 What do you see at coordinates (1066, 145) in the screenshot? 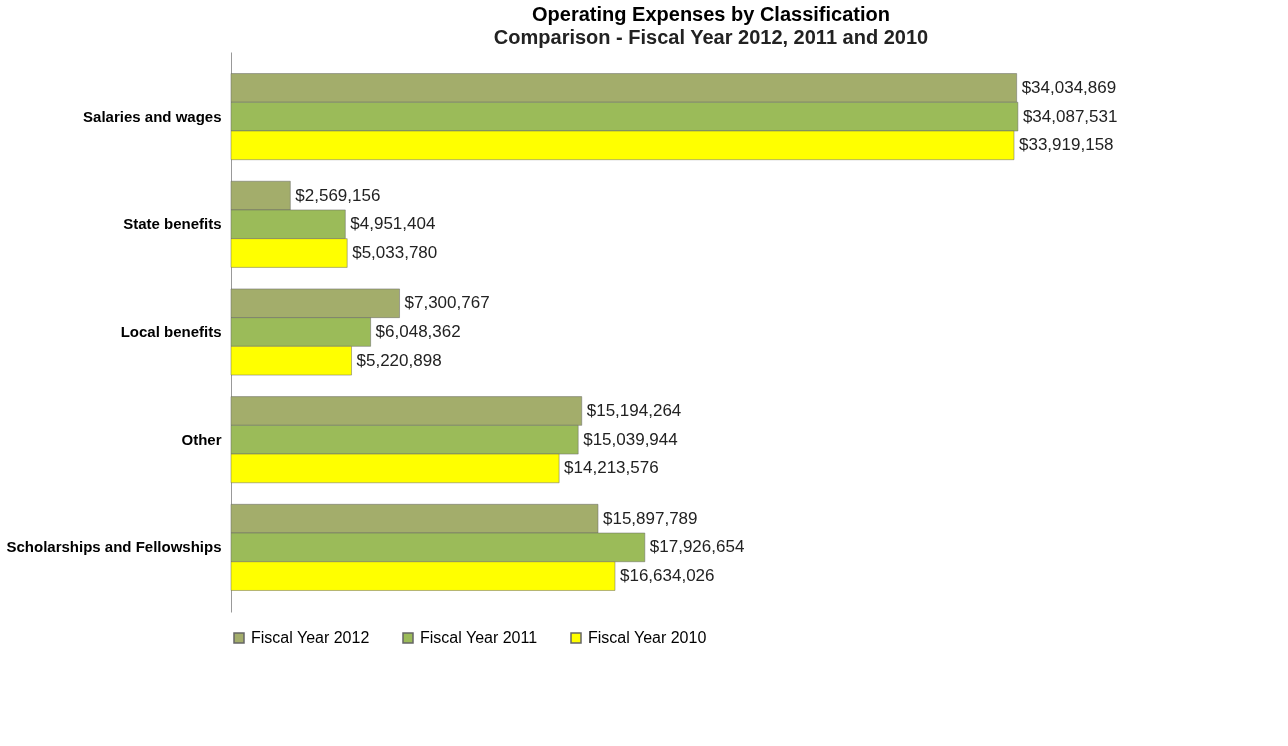
I see `data-label: $33,919,158` at bounding box center [1066, 145].